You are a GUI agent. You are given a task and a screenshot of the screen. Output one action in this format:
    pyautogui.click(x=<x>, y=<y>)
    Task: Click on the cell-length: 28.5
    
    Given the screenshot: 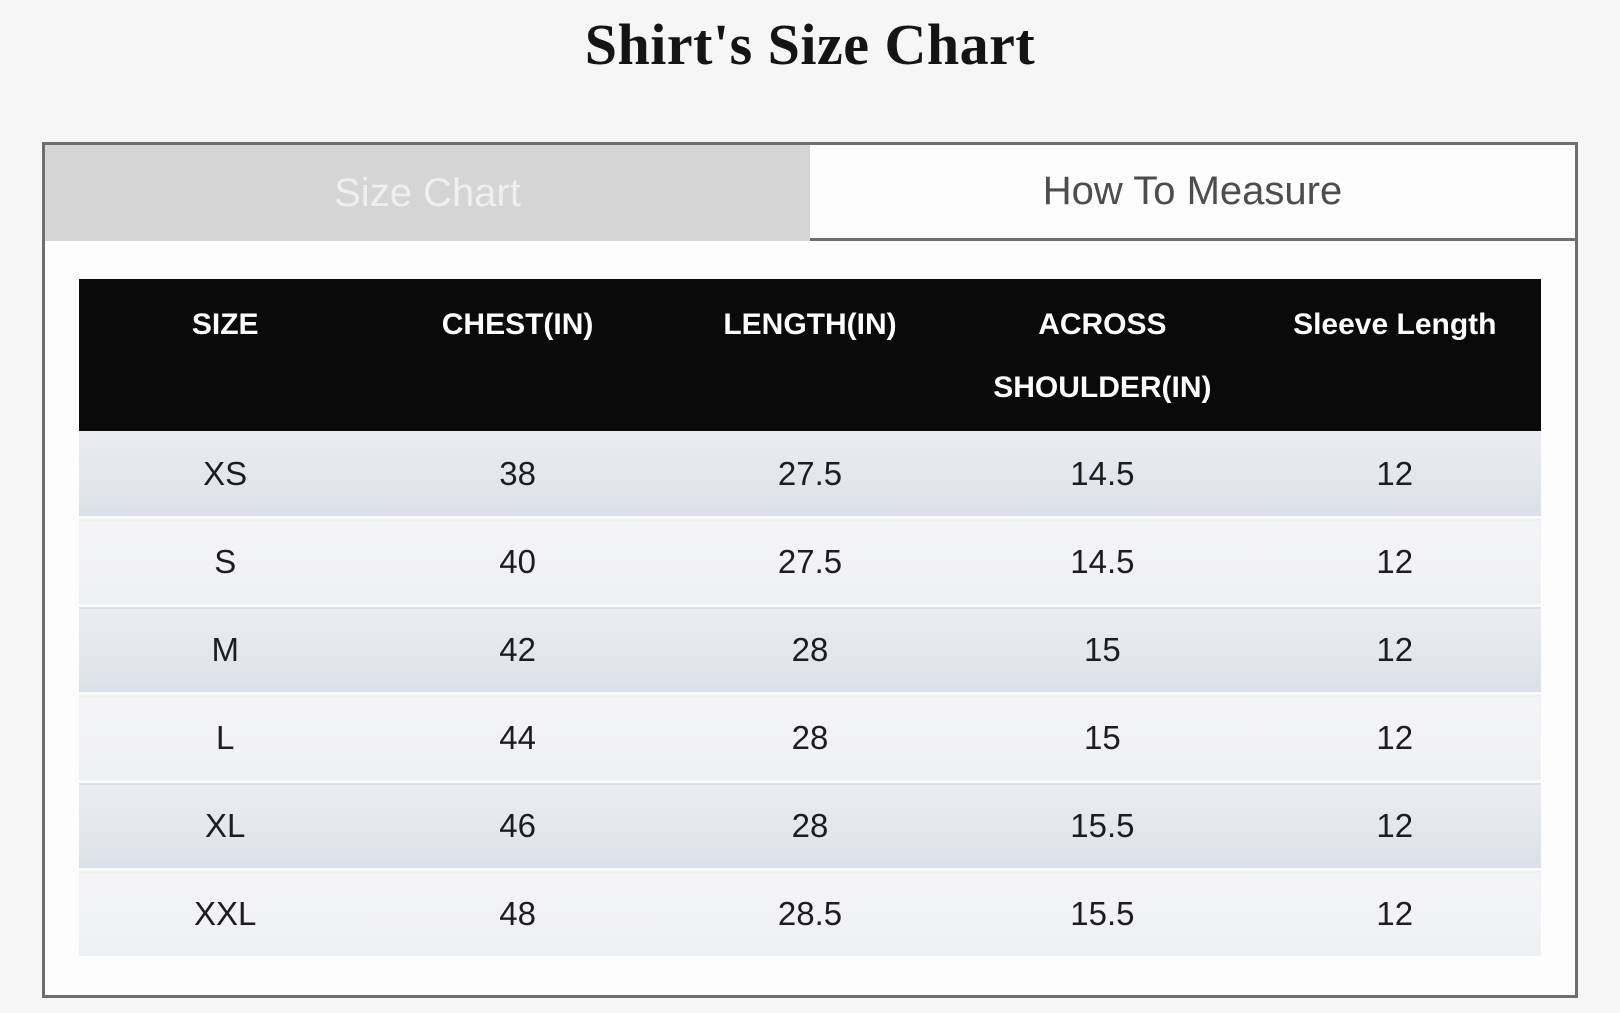 What is the action you would take?
    pyautogui.click(x=810, y=913)
    